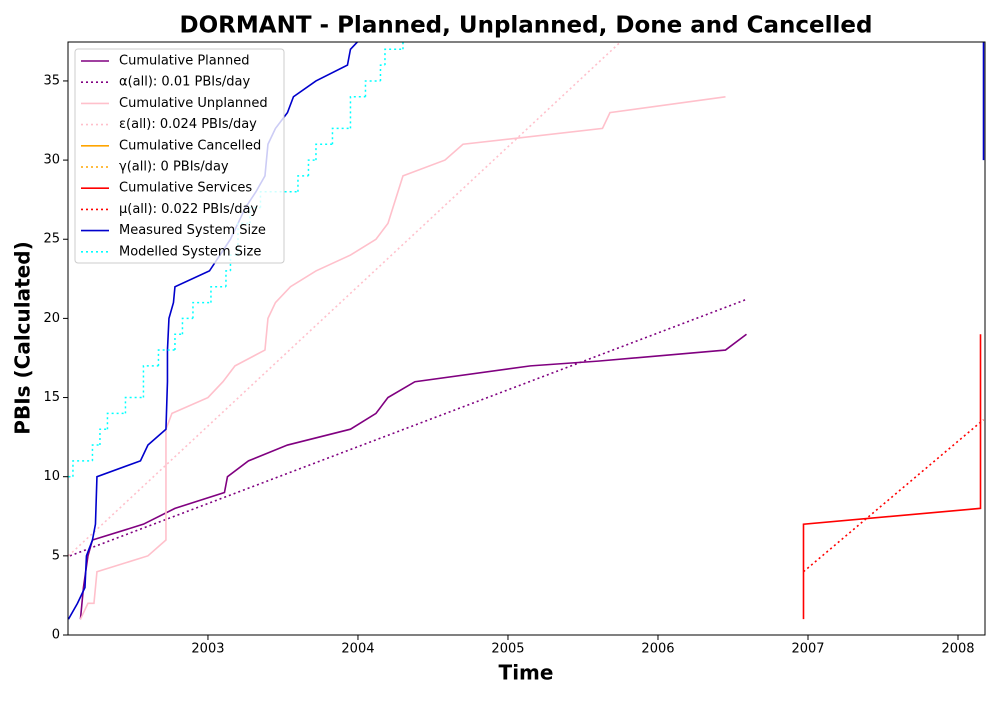  I want to click on y-tick-label: 5, so click(56, 555).